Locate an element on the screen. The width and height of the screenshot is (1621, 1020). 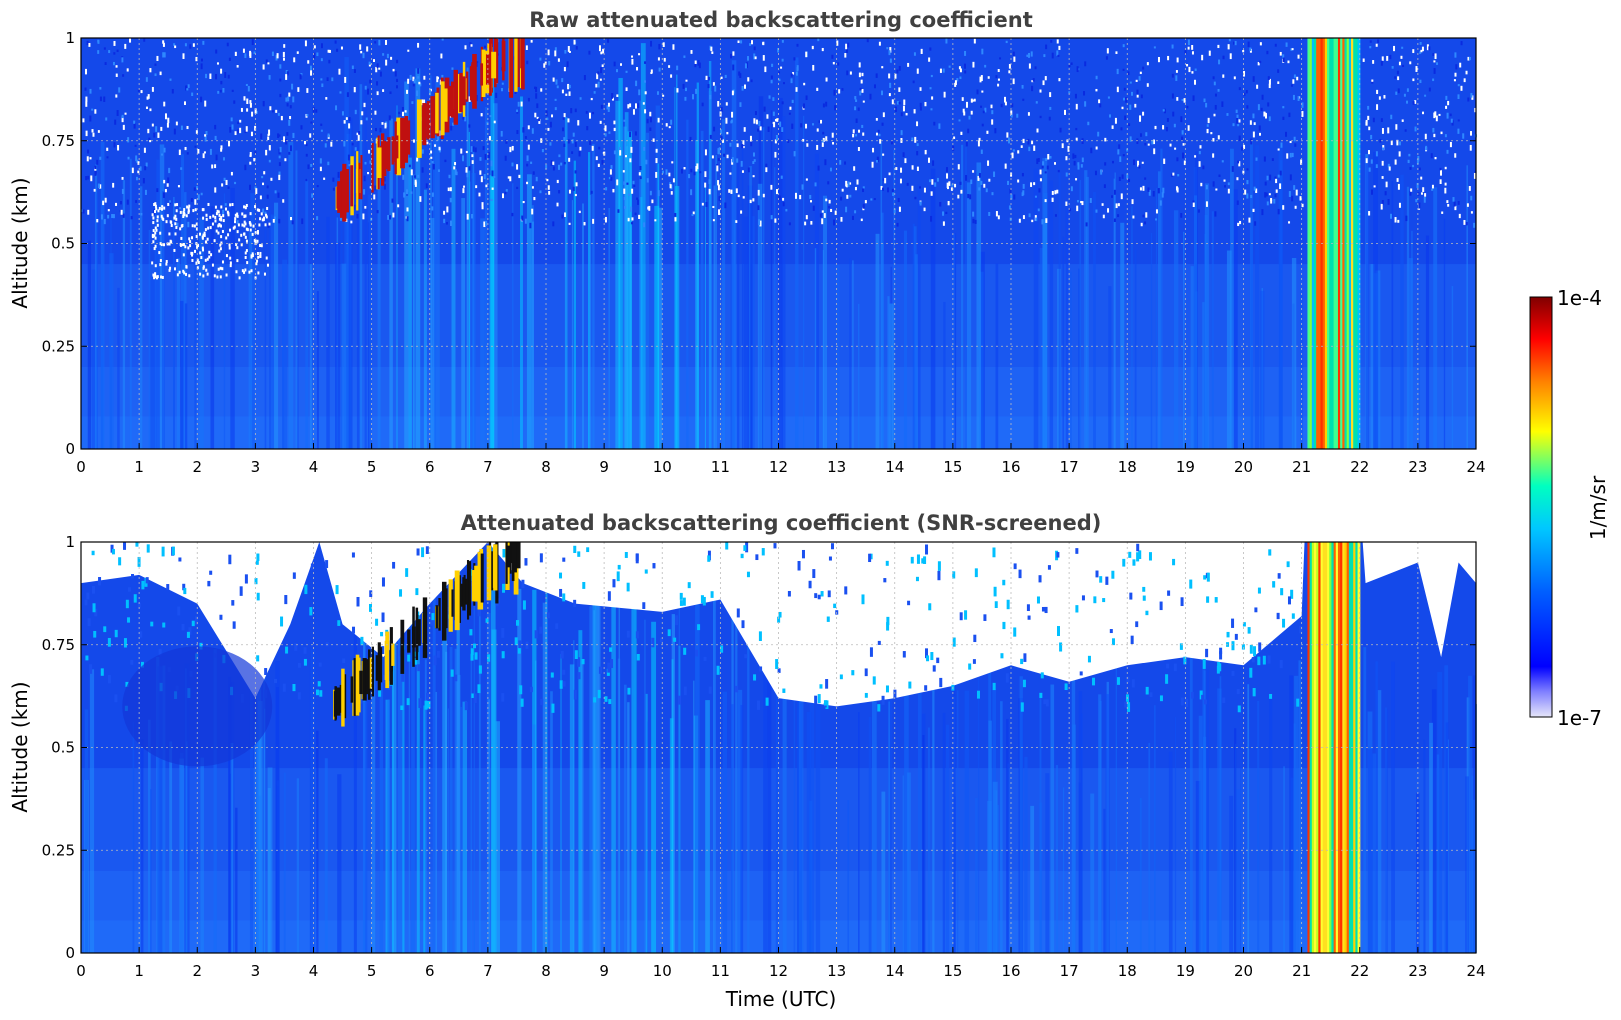
x-tick-label: 7 is located at coordinates (488, 467).